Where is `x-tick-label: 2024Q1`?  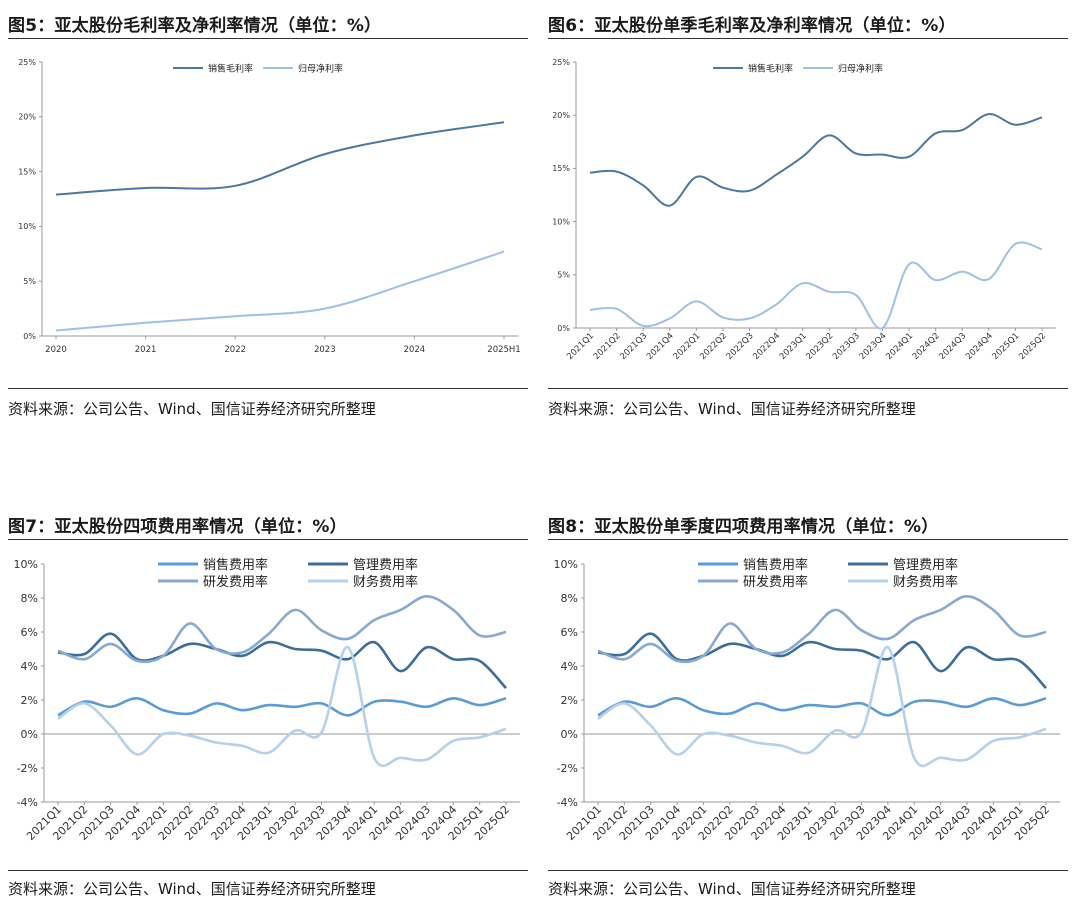 x-tick-label: 2024Q1 is located at coordinates (899, 346).